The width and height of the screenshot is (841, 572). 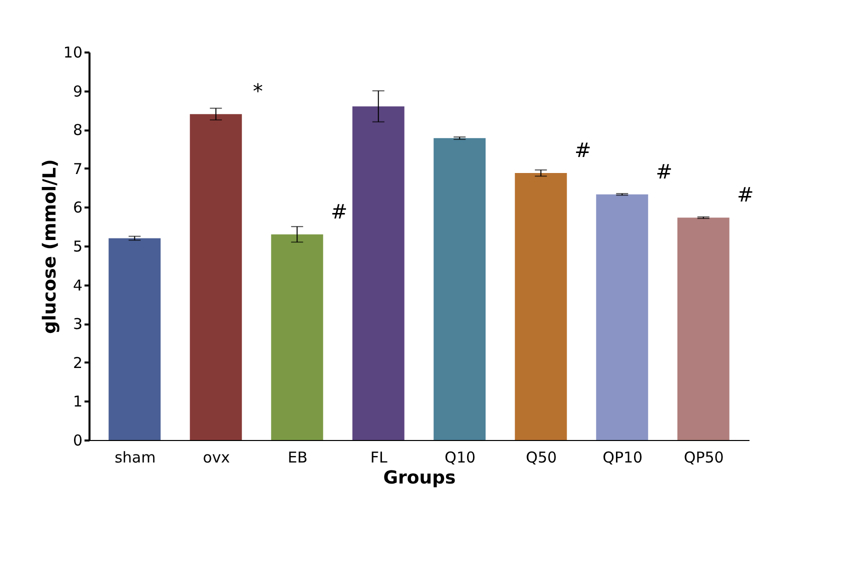 I want to click on x-tick-label: Q10, so click(x=460, y=457).